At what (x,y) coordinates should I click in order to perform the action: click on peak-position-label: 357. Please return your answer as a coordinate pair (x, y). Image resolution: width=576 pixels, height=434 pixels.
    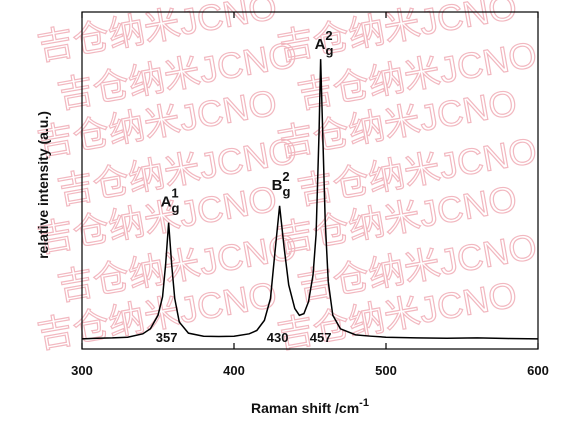
    Looking at the image, I should click on (167, 337).